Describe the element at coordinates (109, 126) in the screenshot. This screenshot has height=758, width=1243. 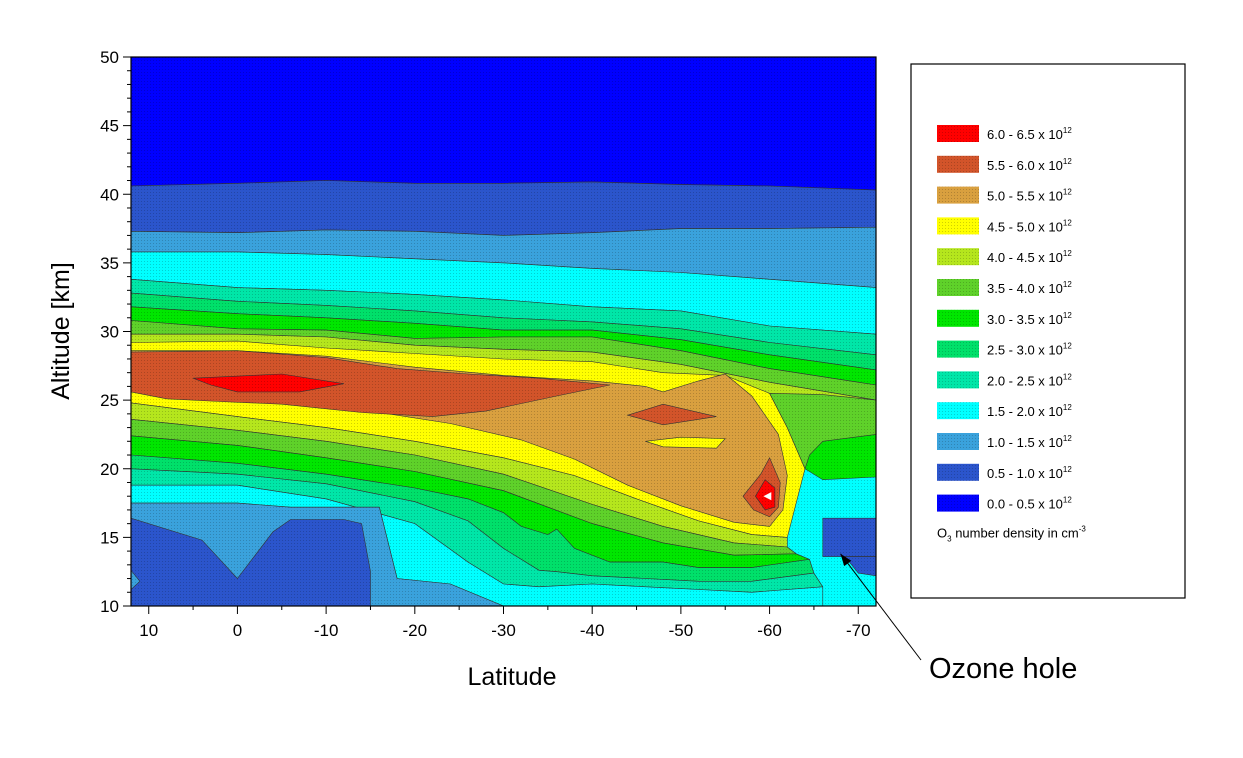
I see `y-tick-label: 45` at that location.